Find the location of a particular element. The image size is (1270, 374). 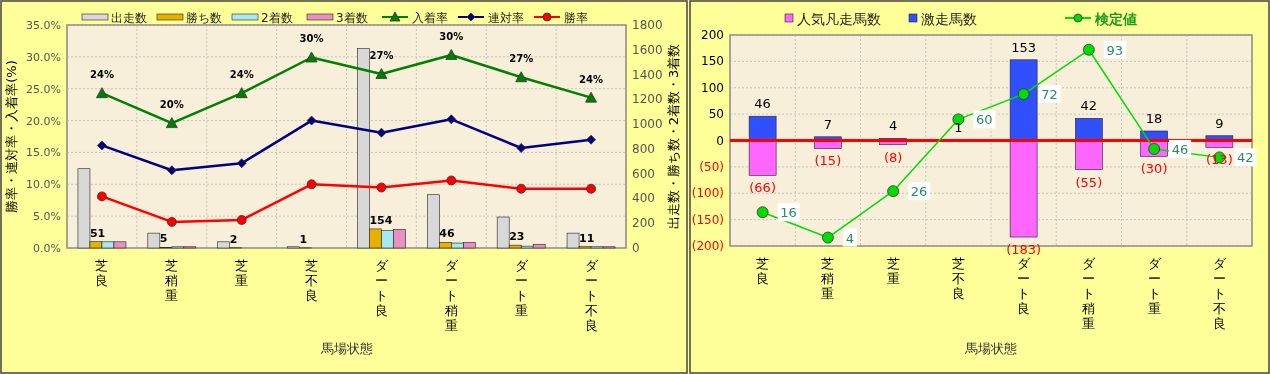

x-tick-label: 芝不良 is located at coordinates (958, 278).